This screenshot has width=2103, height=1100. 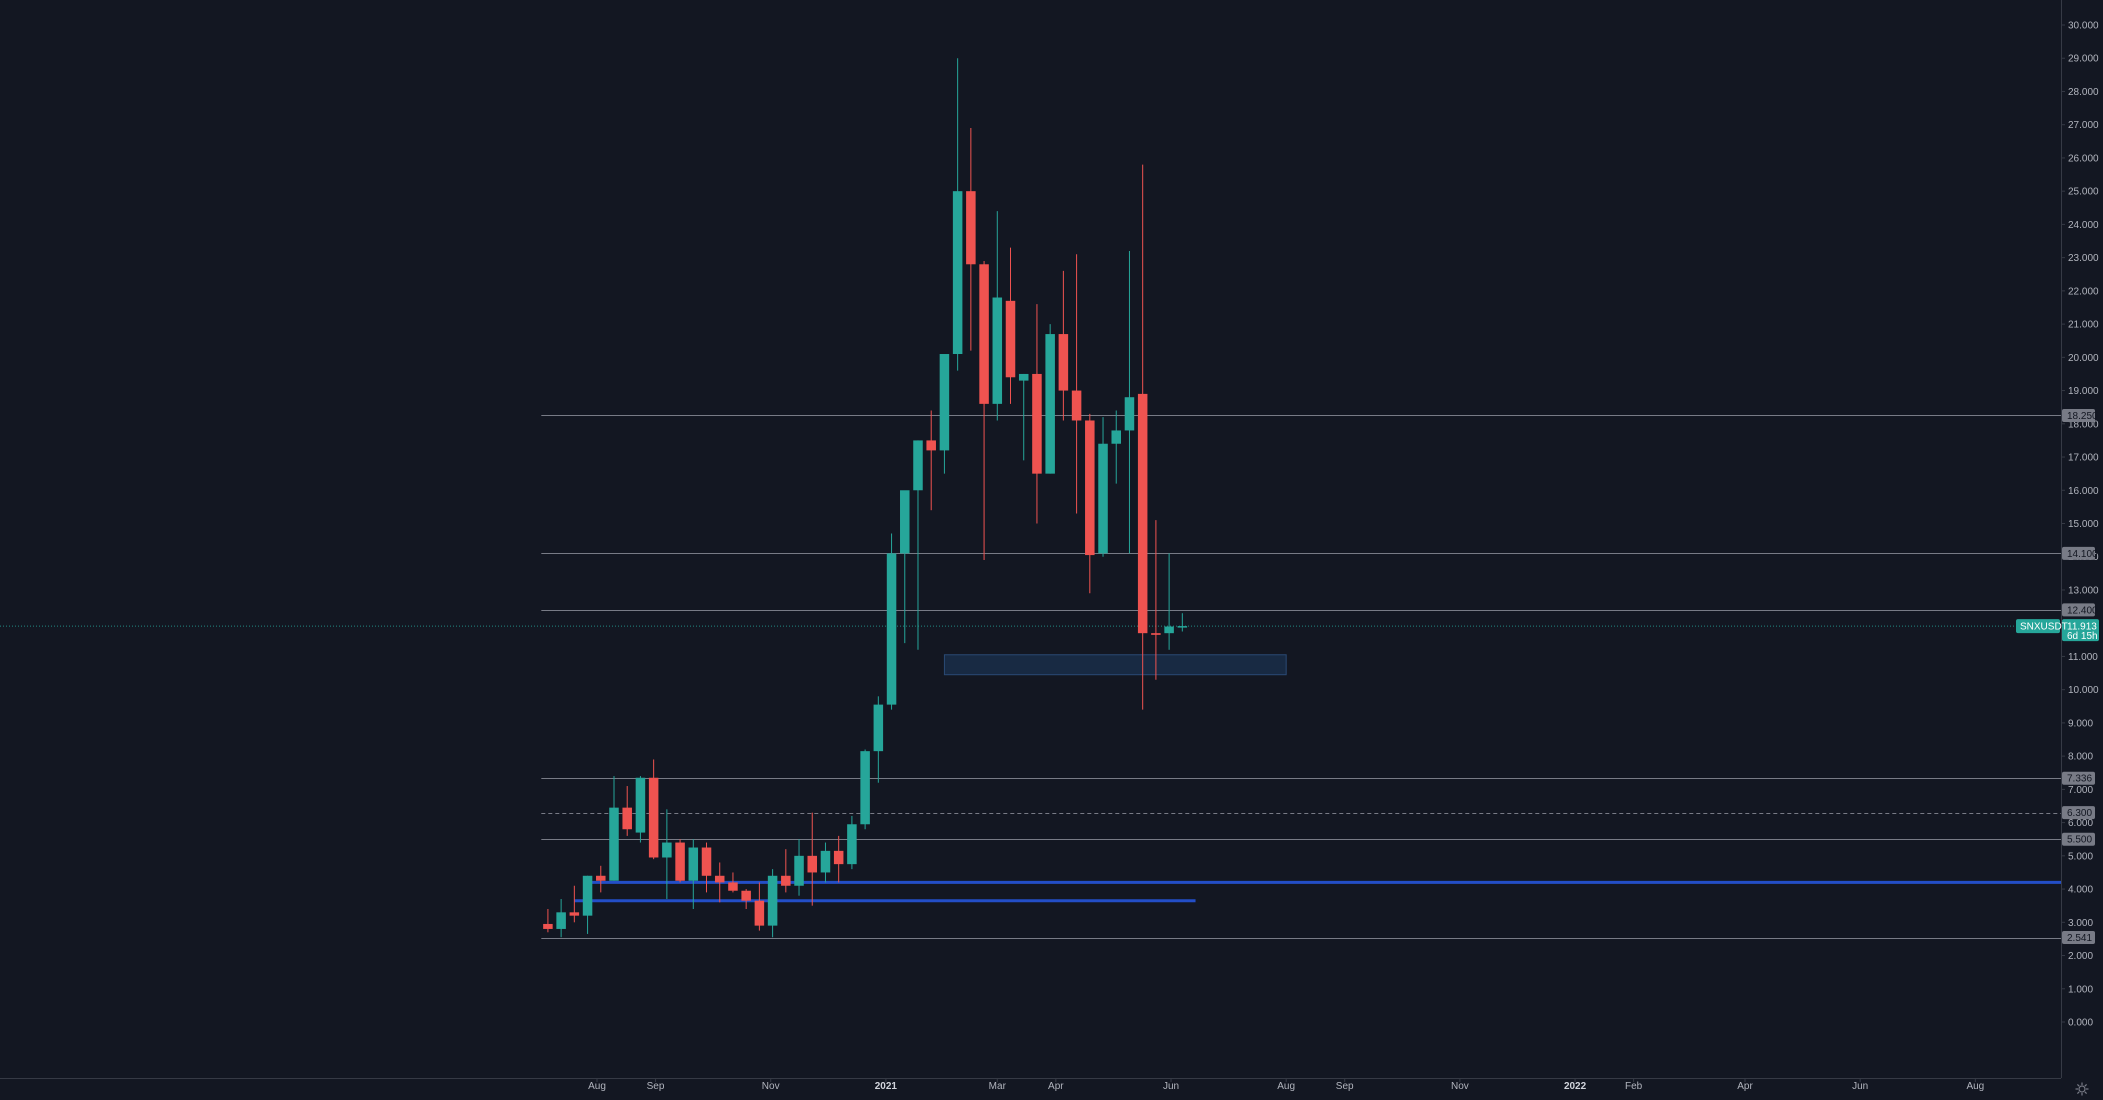 What do you see at coordinates (886, 1086) in the screenshot?
I see `time-axis-label: 2021` at bounding box center [886, 1086].